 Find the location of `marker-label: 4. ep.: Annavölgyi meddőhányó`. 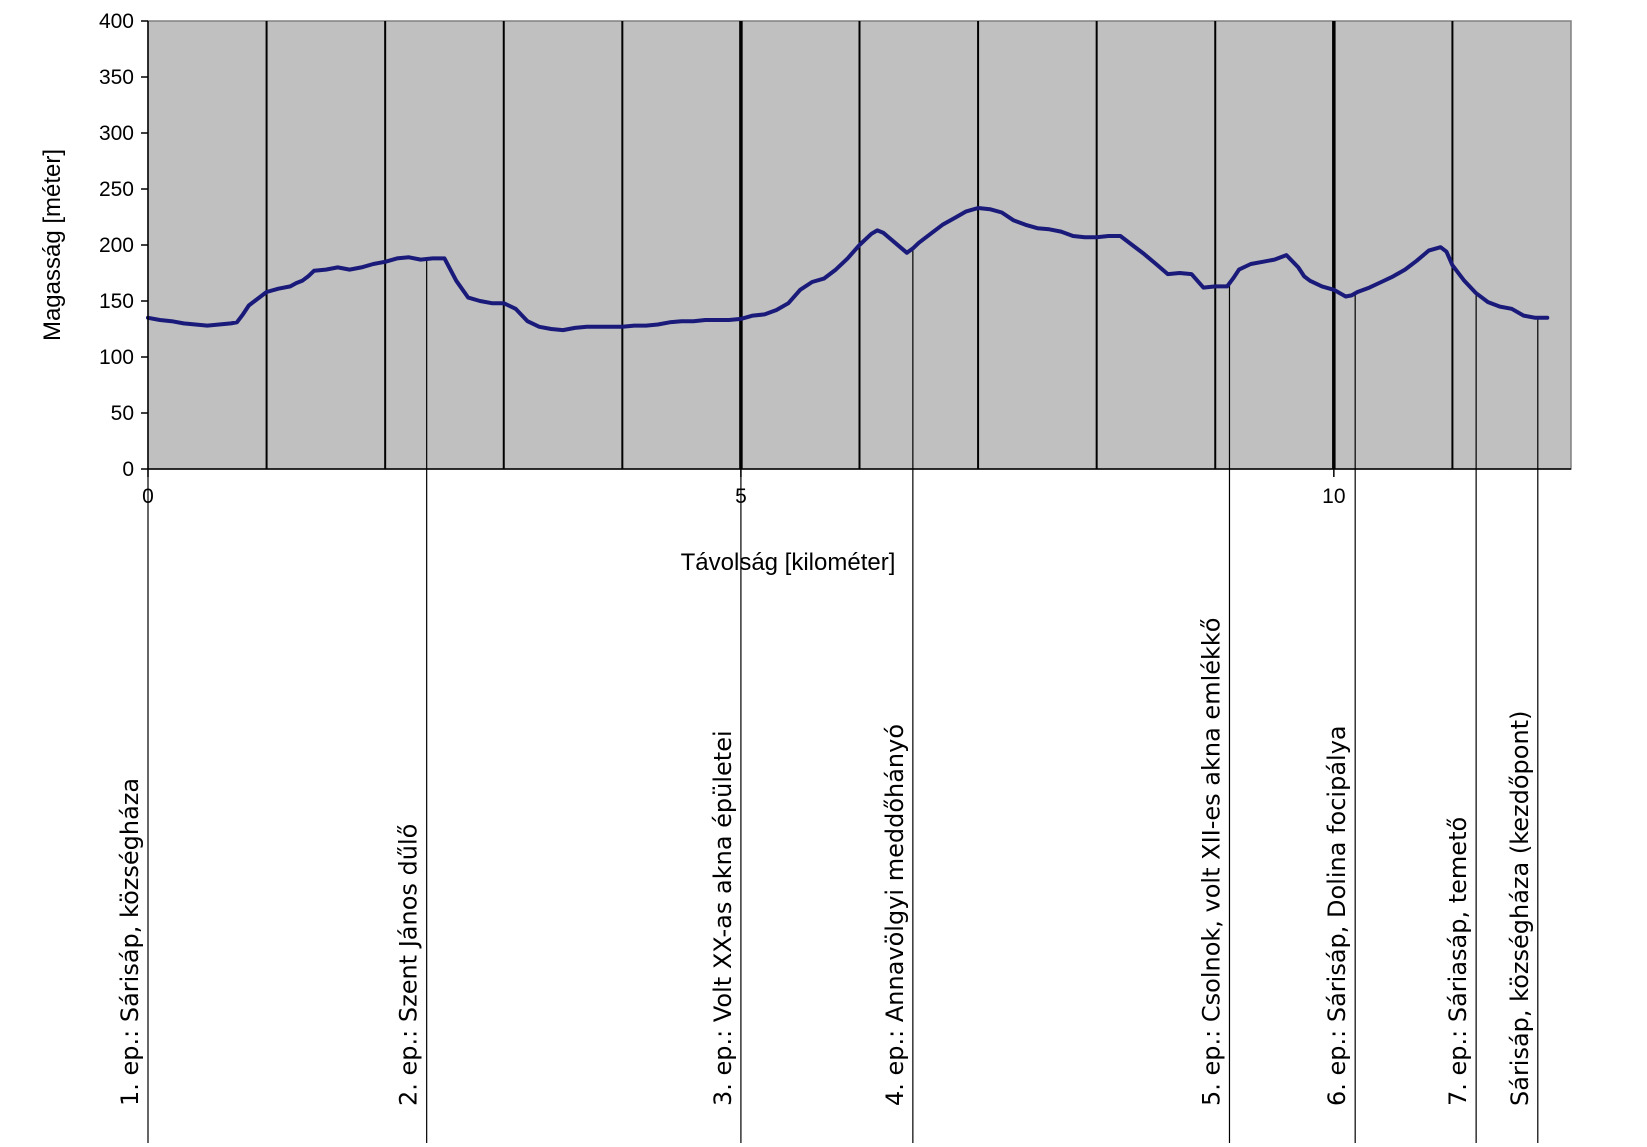

marker-label: 4. ep.: Annavölgyi meddőhányó is located at coordinates (895, 915).